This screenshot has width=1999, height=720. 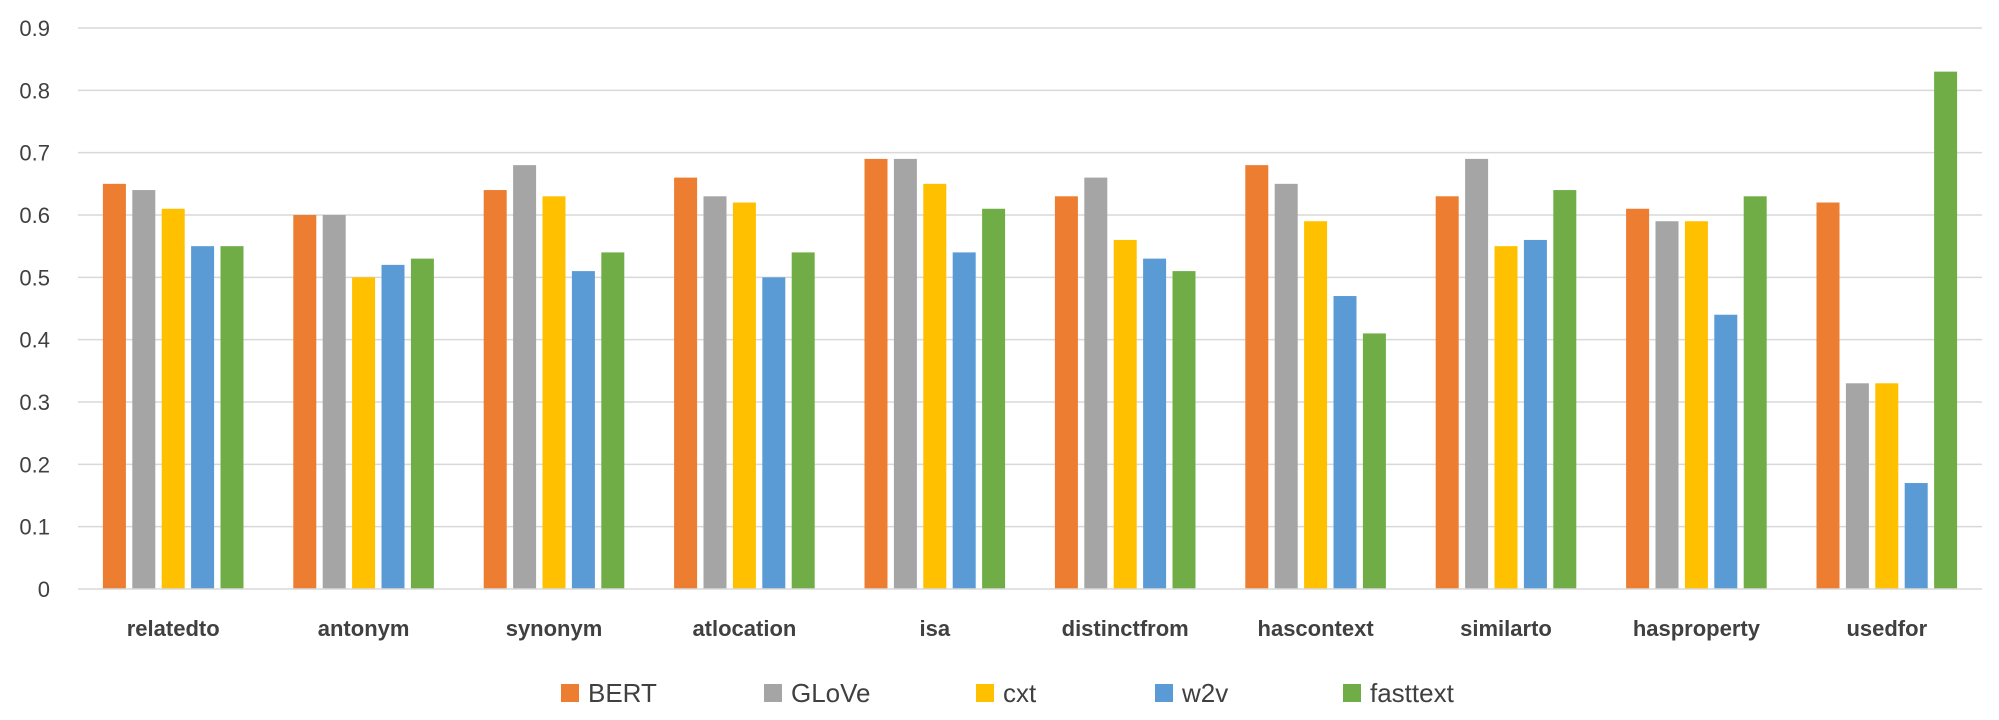 What do you see at coordinates (1316, 628) in the screenshot?
I see `x-tick-label: hascontext` at bounding box center [1316, 628].